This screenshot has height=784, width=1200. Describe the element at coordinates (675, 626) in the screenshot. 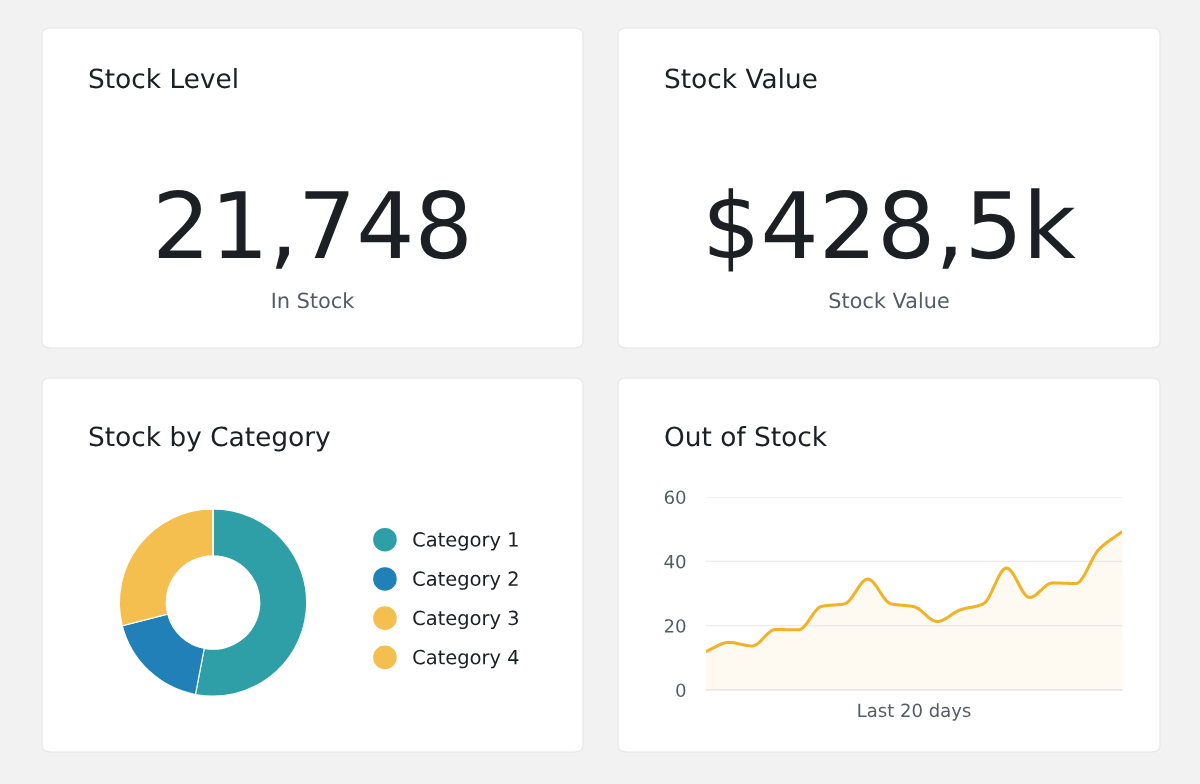

I see `y-tick-label: 20` at that location.